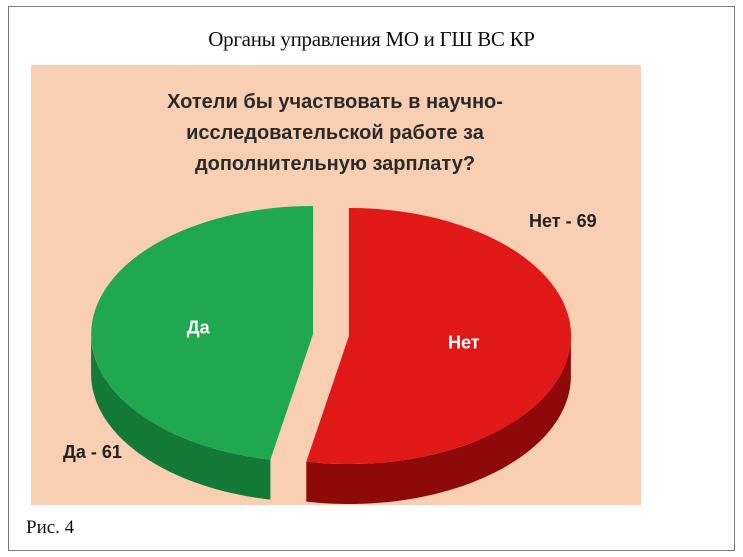 Image resolution: width=743 pixels, height=557 pixels. Describe the element at coordinates (50, 527) in the screenshot. I see `figure-caption: Рис. 4` at that location.